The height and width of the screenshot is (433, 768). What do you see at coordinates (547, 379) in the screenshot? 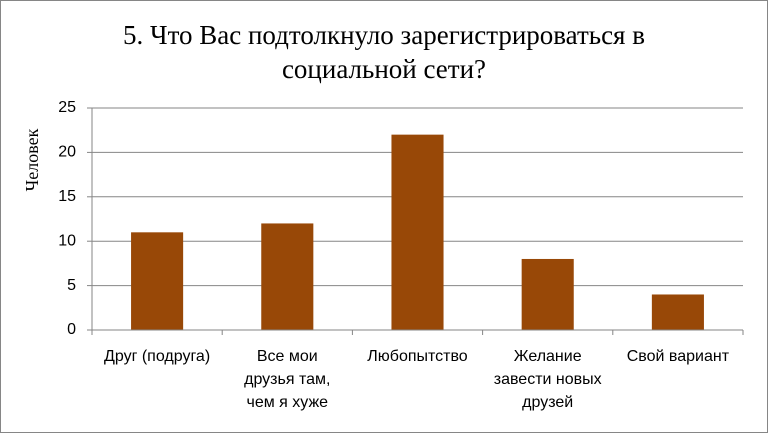
I see `x-tick-label: Желание завести новых друзей` at bounding box center [547, 379].